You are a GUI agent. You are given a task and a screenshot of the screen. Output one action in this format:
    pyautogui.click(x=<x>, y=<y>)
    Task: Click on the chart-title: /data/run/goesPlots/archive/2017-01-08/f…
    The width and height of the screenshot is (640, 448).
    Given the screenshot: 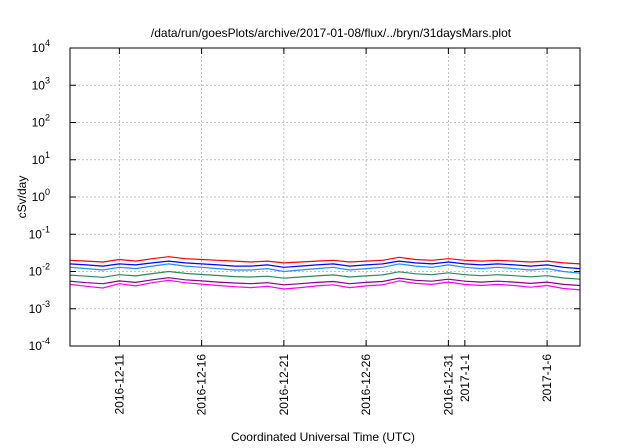 What is the action you would take?
    pyautogui.click(x=331, y=33)
    